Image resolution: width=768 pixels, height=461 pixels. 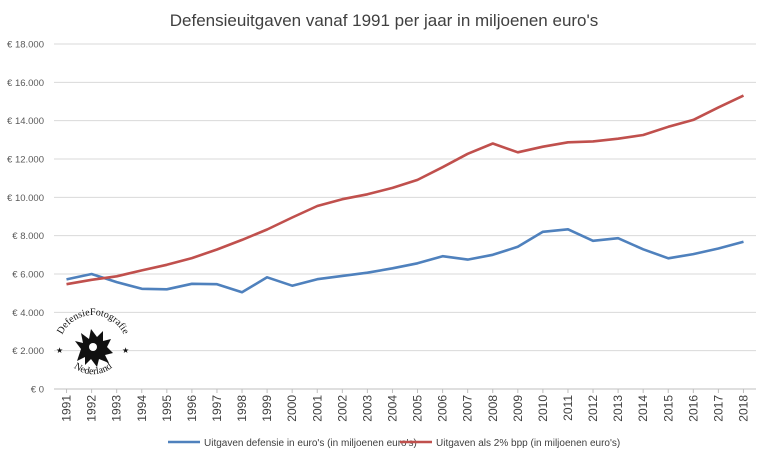 What do you see at coordinates (117, 408) in the screenshot?
I see `x-tick-label: 1993` at bounding box center [117, 408].